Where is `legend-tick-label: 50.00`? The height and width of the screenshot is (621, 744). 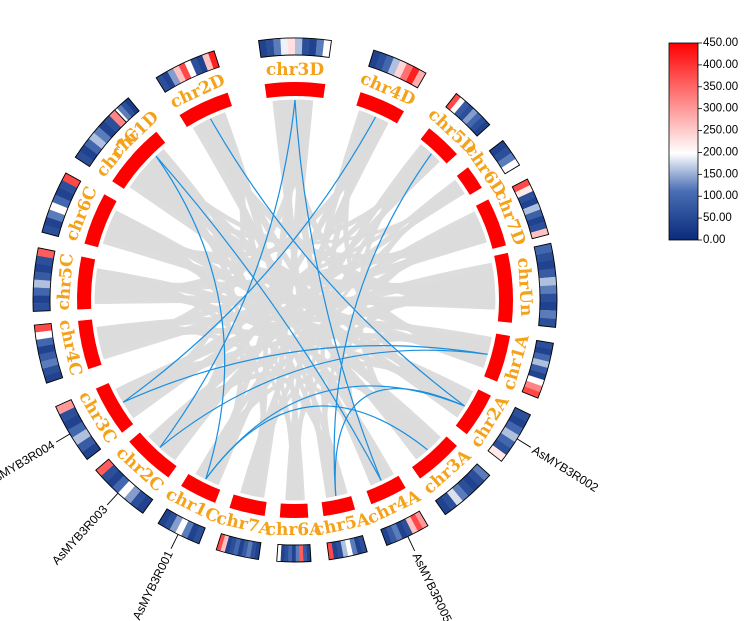
legend-tick-label: 50.00 is located at coordinates (717, 218).